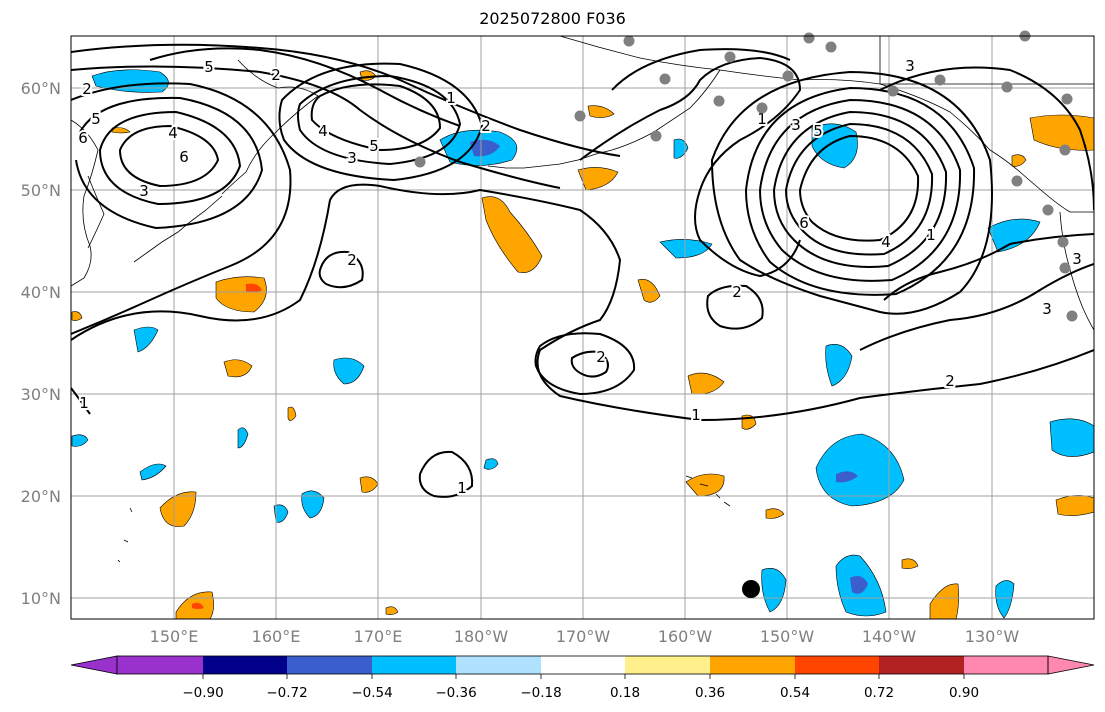 This screenshot has height=712, width=1105. I want to click on marshall-islands, so click(125, 535).